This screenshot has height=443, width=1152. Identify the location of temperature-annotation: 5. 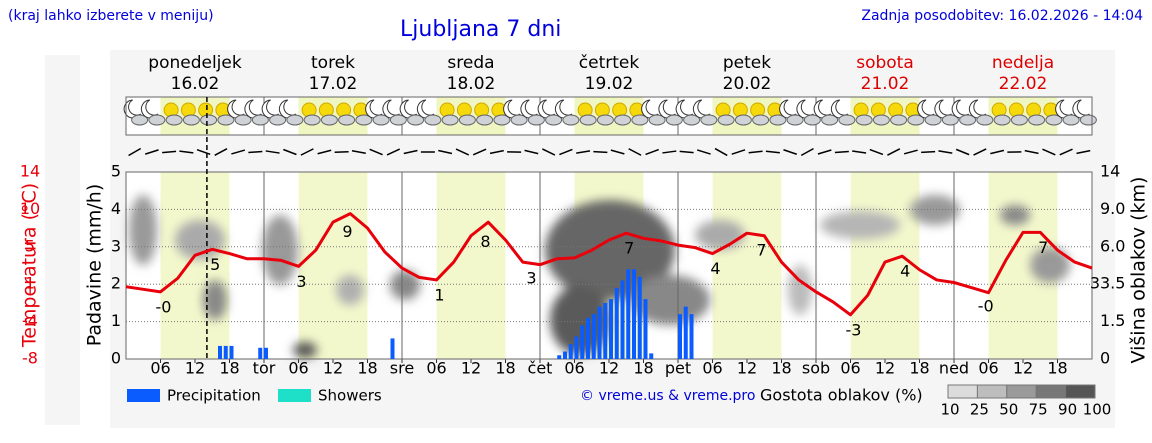
(215, 264).